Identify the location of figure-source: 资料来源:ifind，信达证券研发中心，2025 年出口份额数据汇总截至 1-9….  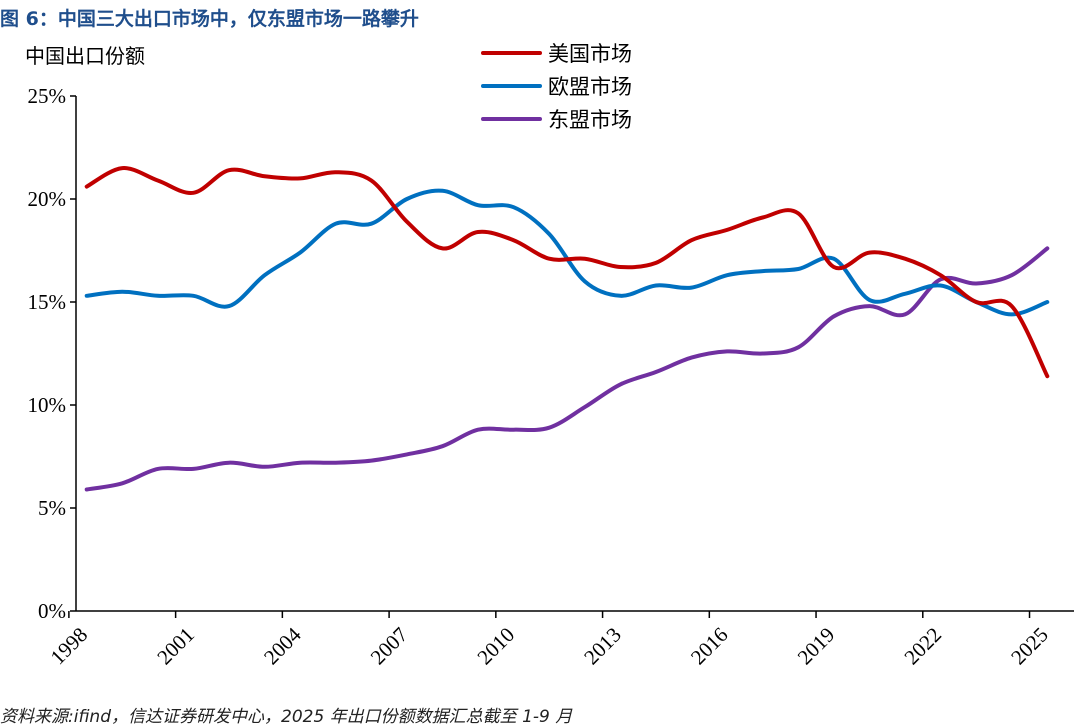
(286, 717).